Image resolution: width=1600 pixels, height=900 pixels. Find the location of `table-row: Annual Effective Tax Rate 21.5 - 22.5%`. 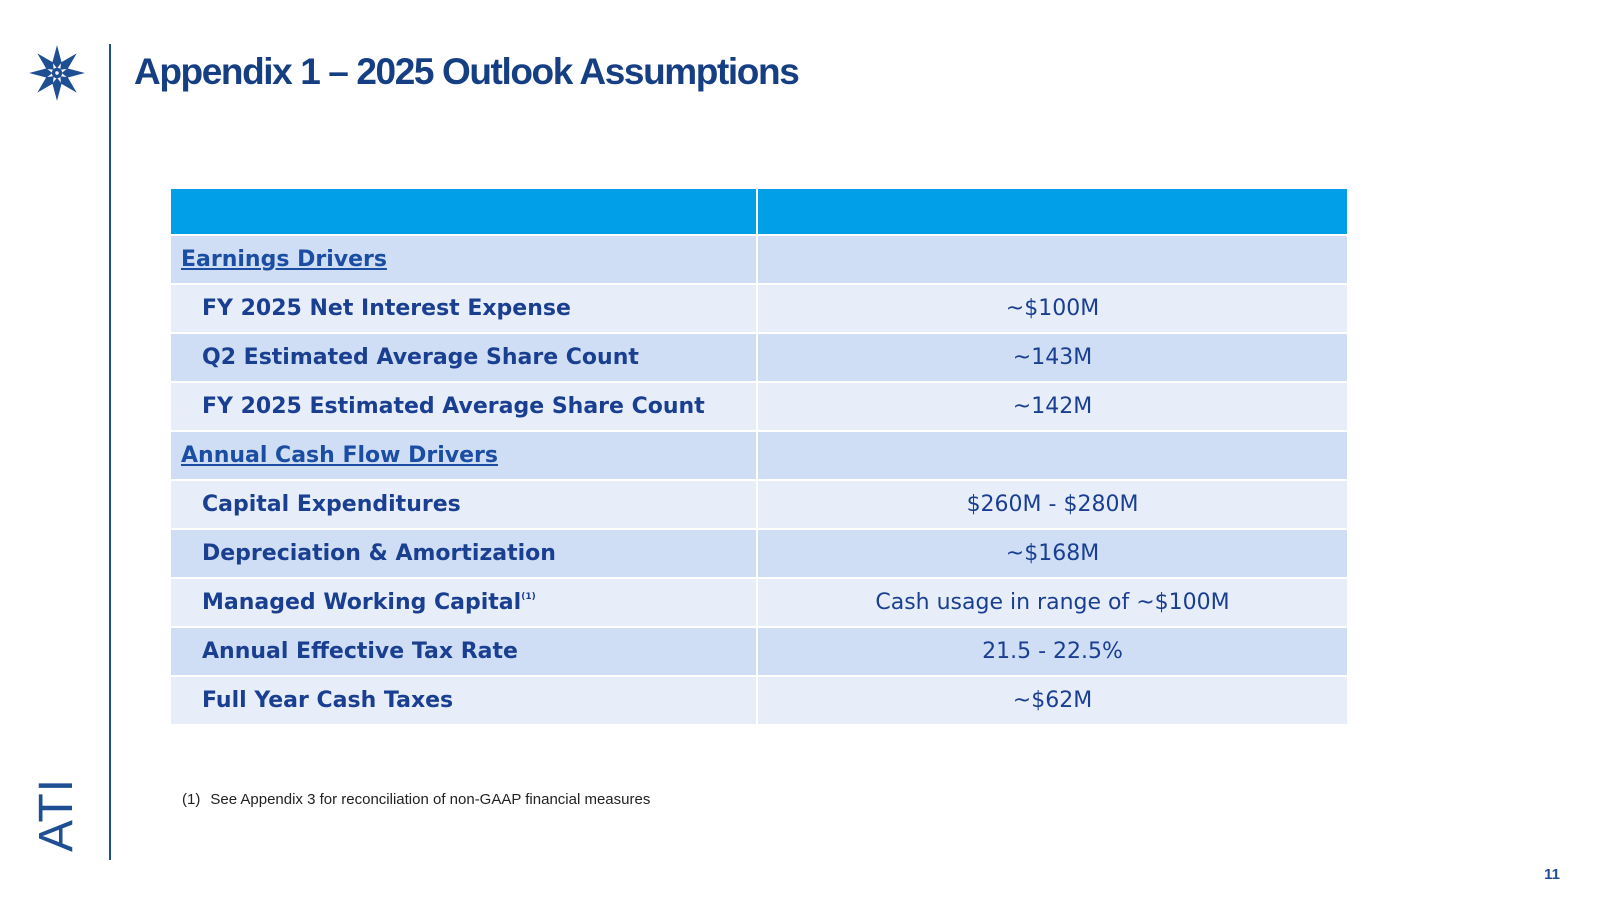

table-row: Annual Effective Tax Rate 21.5 - 22.5% is located at coordinates (759, 651).